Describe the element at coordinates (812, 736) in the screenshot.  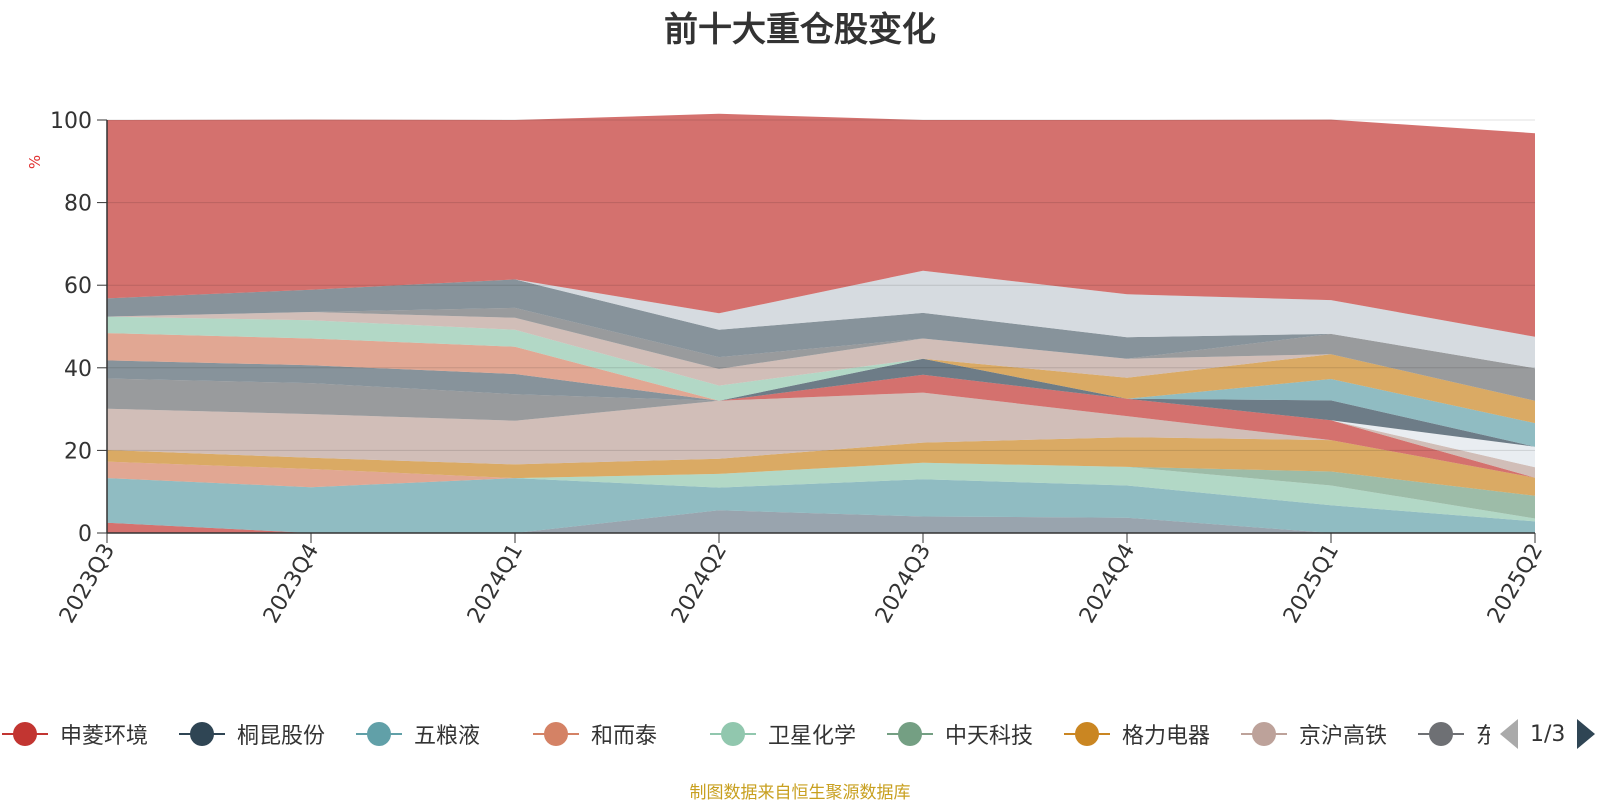
I see `legend-label: 卫星化学` at that location.